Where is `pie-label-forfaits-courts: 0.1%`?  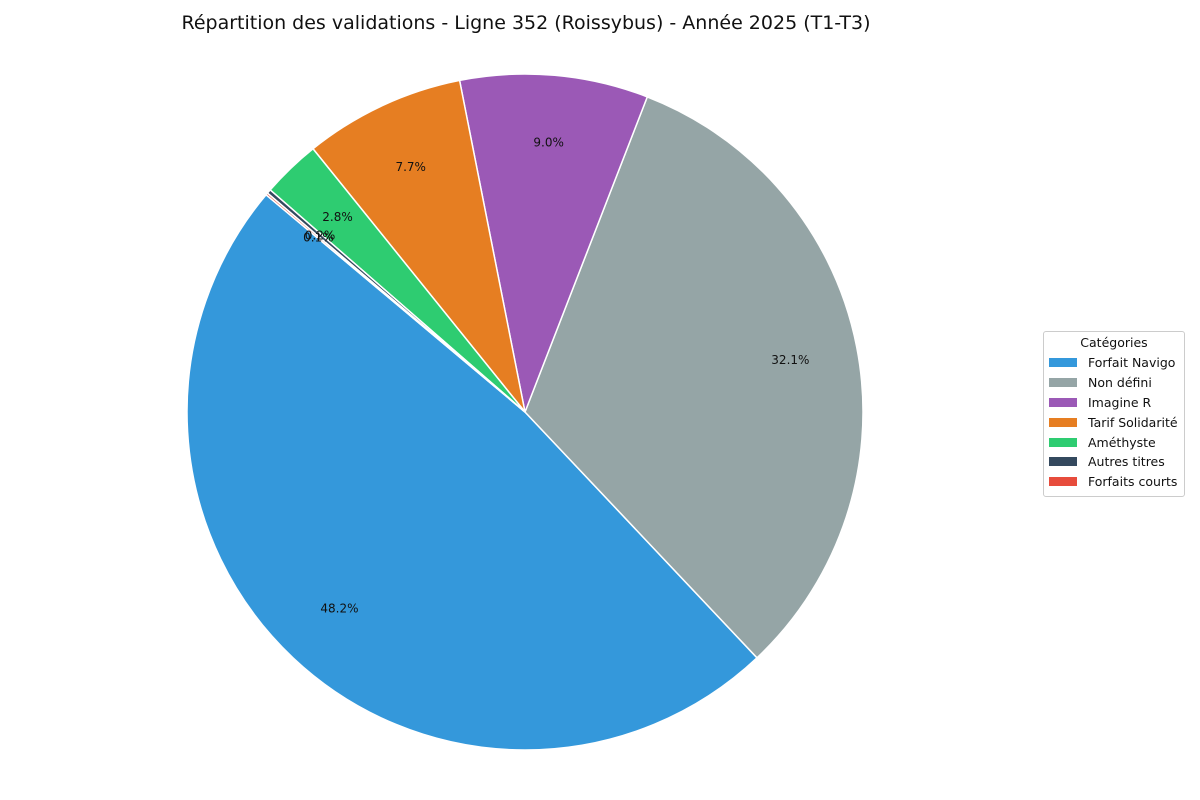
pie-label-forfaits-courts: 0.1% is located at coordinates (318, 238).